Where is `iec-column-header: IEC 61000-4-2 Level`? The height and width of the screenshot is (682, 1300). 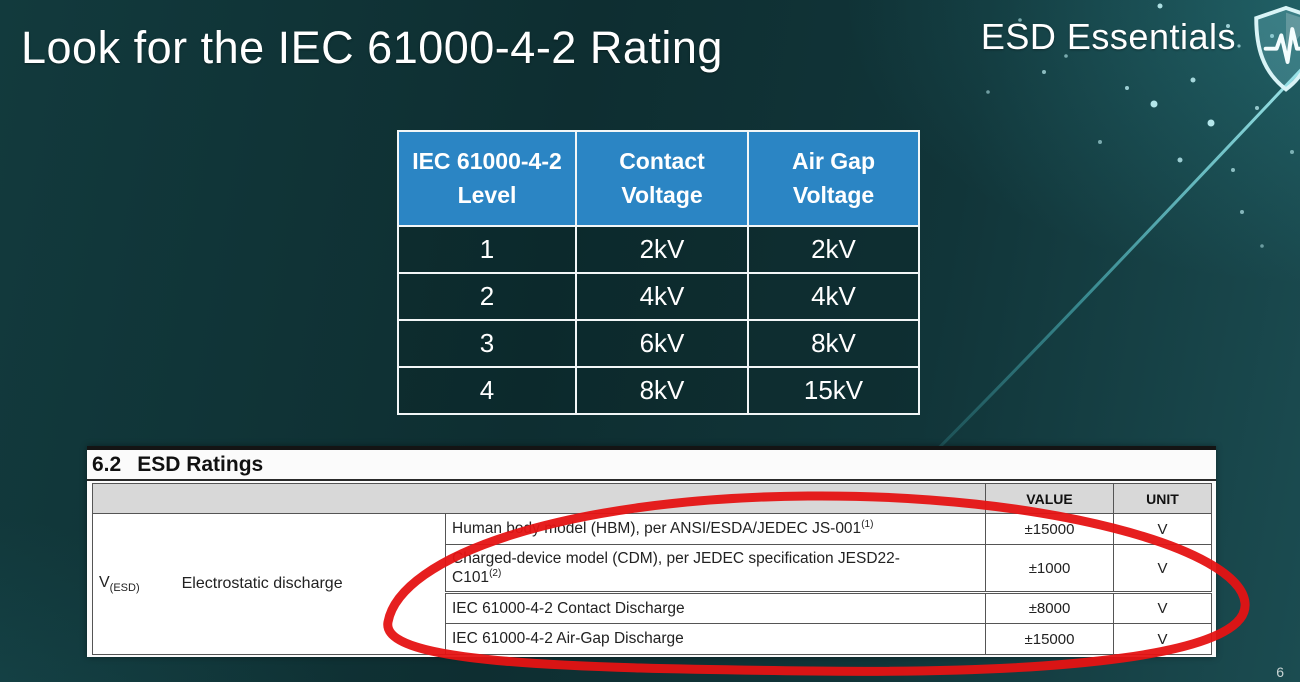 iec-column-header: IEC 61000-4-2 Level is located at coordinates (487, 178).